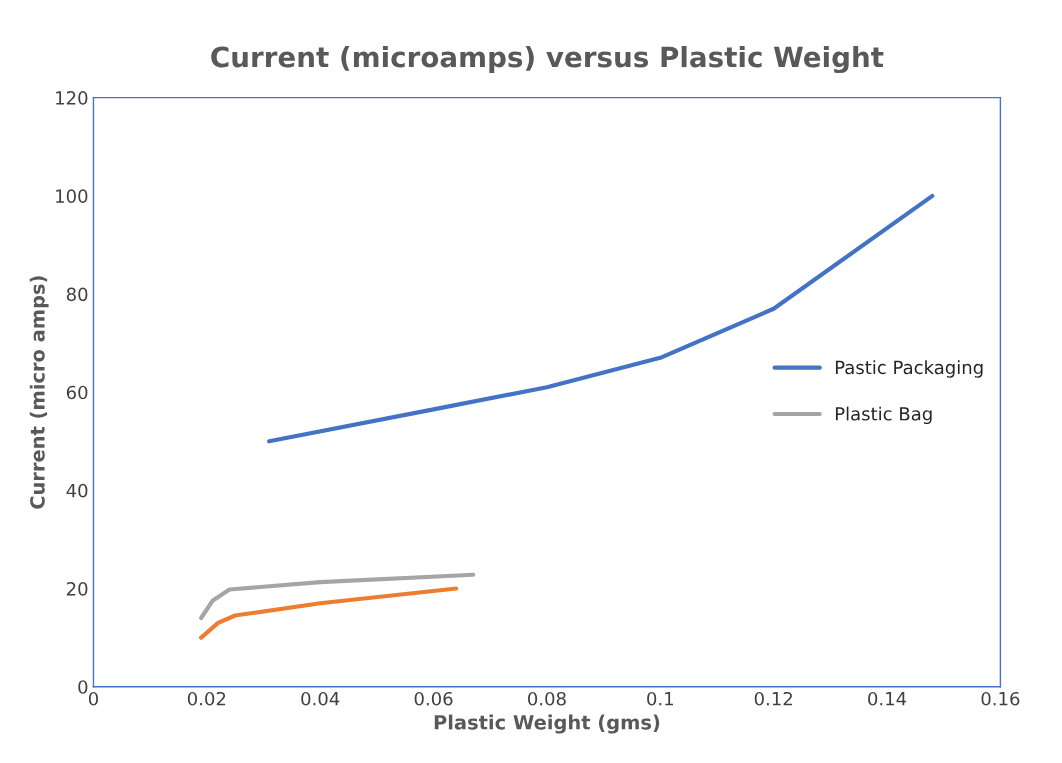 This screenshot has width=1062, height=763. What do you see at coordinates (77, 294) in the screenshot?
I see `y-tick-label: 80` at bounding box center [77, 294].